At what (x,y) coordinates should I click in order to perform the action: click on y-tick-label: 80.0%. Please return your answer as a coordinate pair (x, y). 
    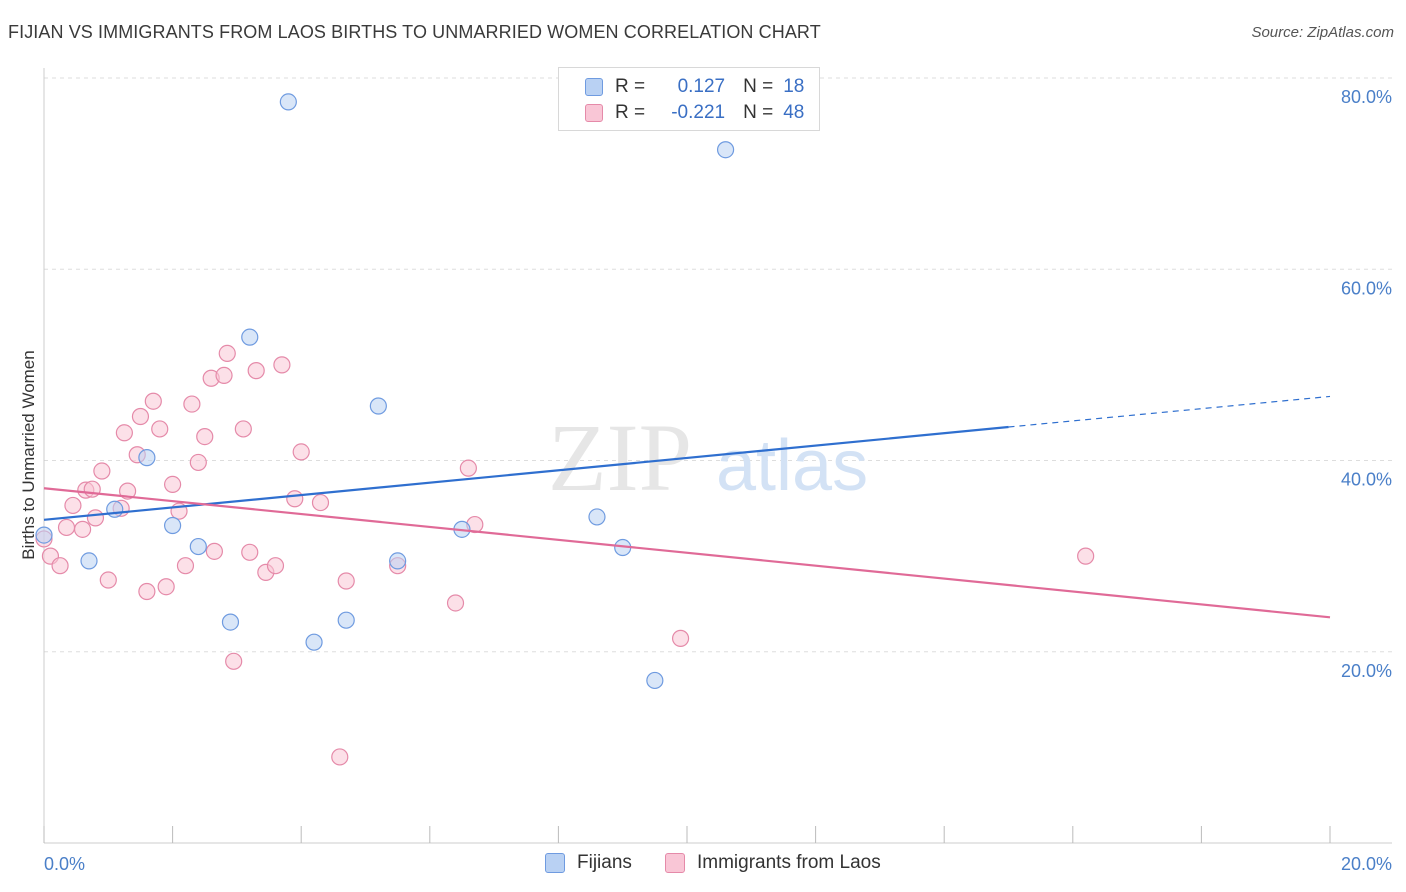
    Looking at the image, I should click on (1366, 97).